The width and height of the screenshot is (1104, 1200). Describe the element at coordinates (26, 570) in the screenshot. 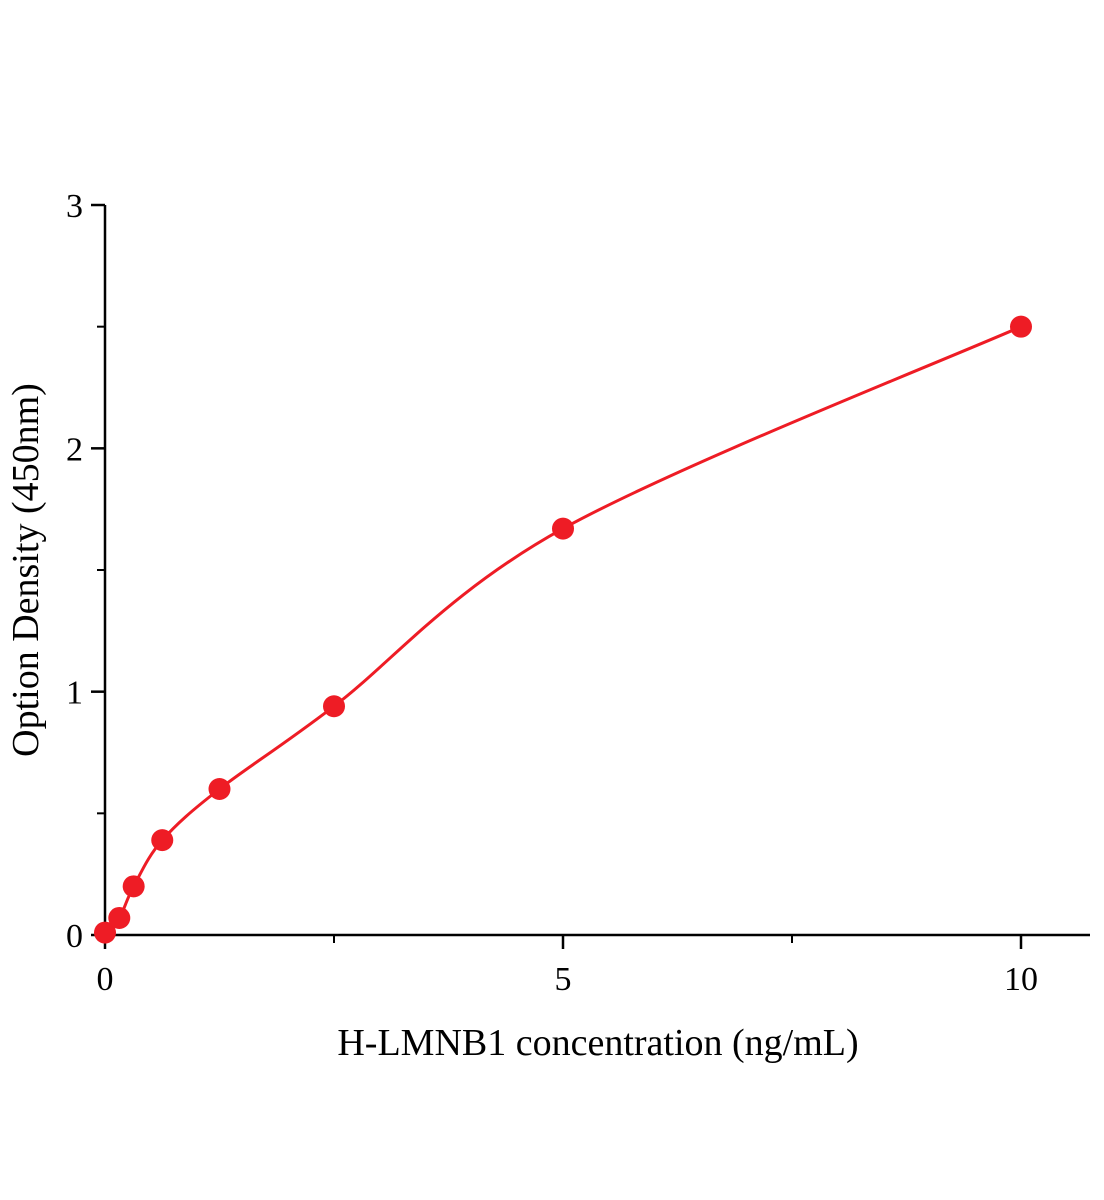

I see `y-axis-title: Option Density (450nm)` at that location.